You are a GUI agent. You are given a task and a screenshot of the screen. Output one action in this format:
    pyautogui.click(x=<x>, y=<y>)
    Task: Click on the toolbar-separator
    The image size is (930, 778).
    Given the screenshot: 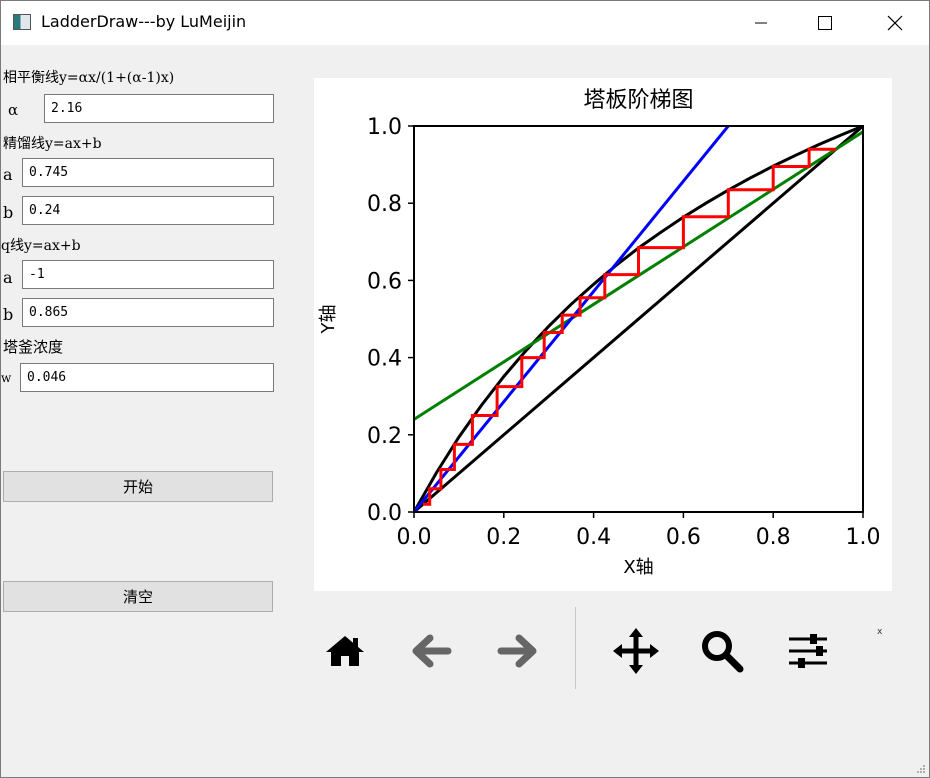 What is the action you would take?
    pyautogui.click(x=575, y=648)
    